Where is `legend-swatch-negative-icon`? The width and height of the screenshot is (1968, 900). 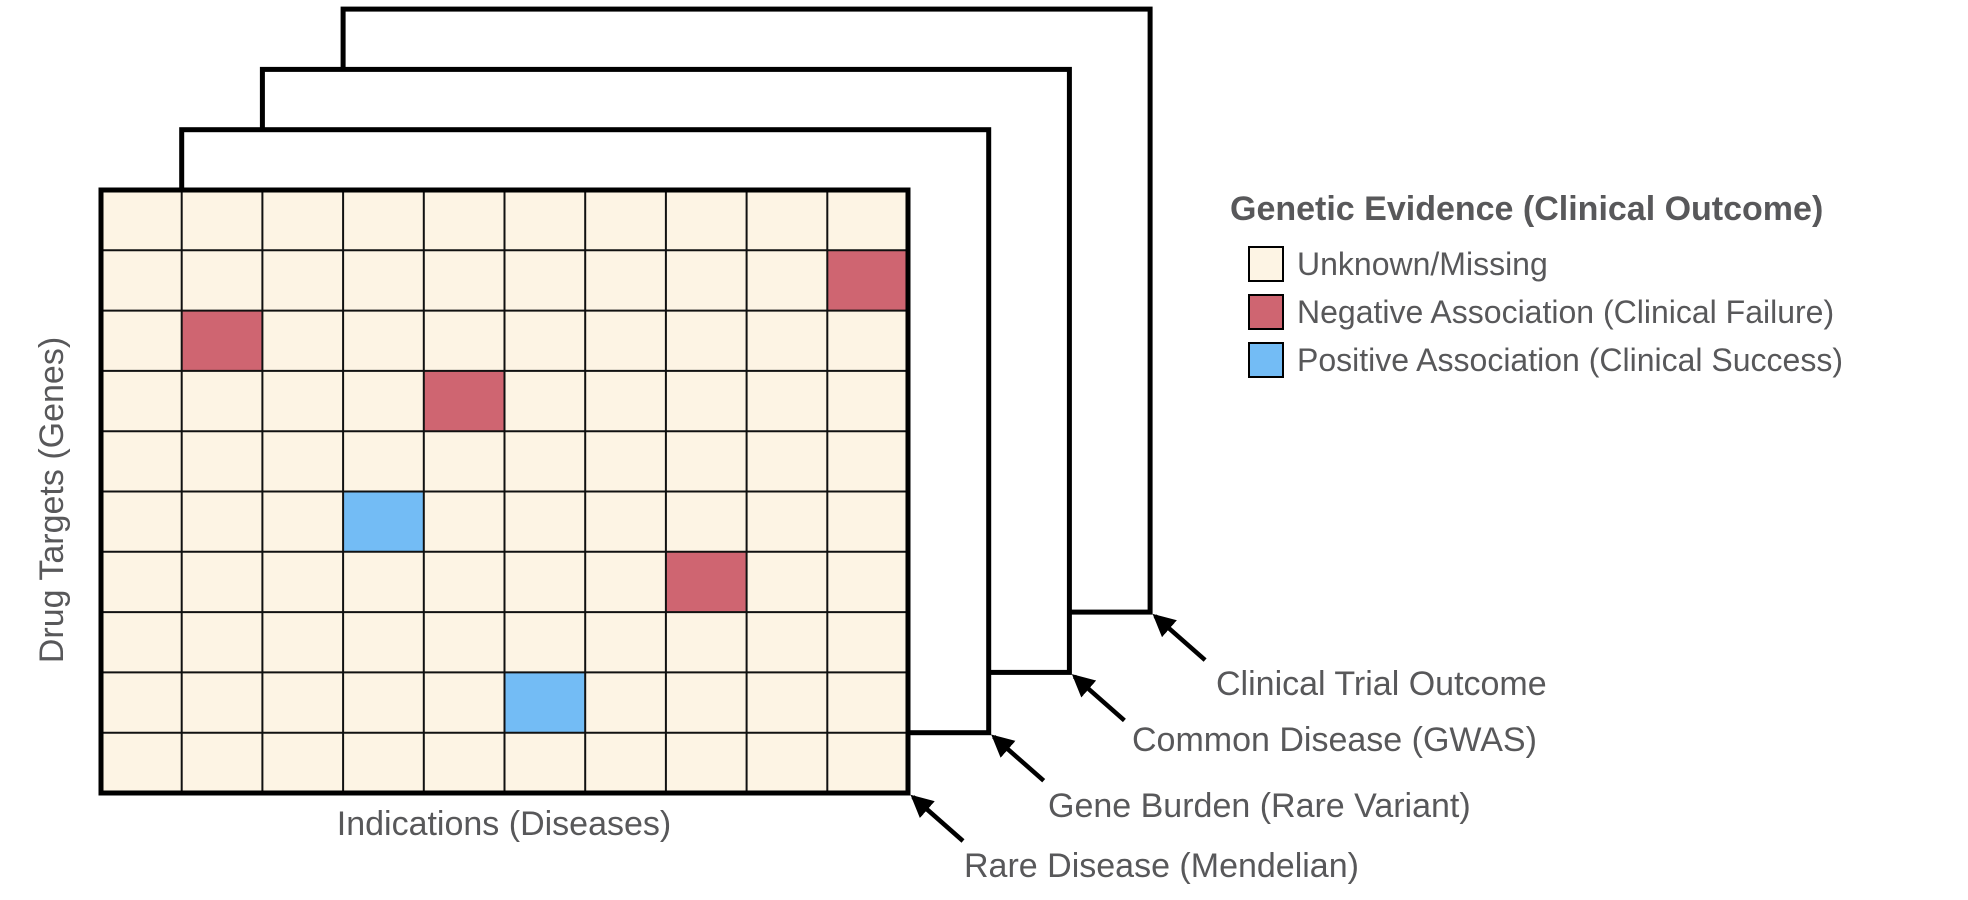
legend-swatch-negative-icon is located at coordinates (1266, 312).